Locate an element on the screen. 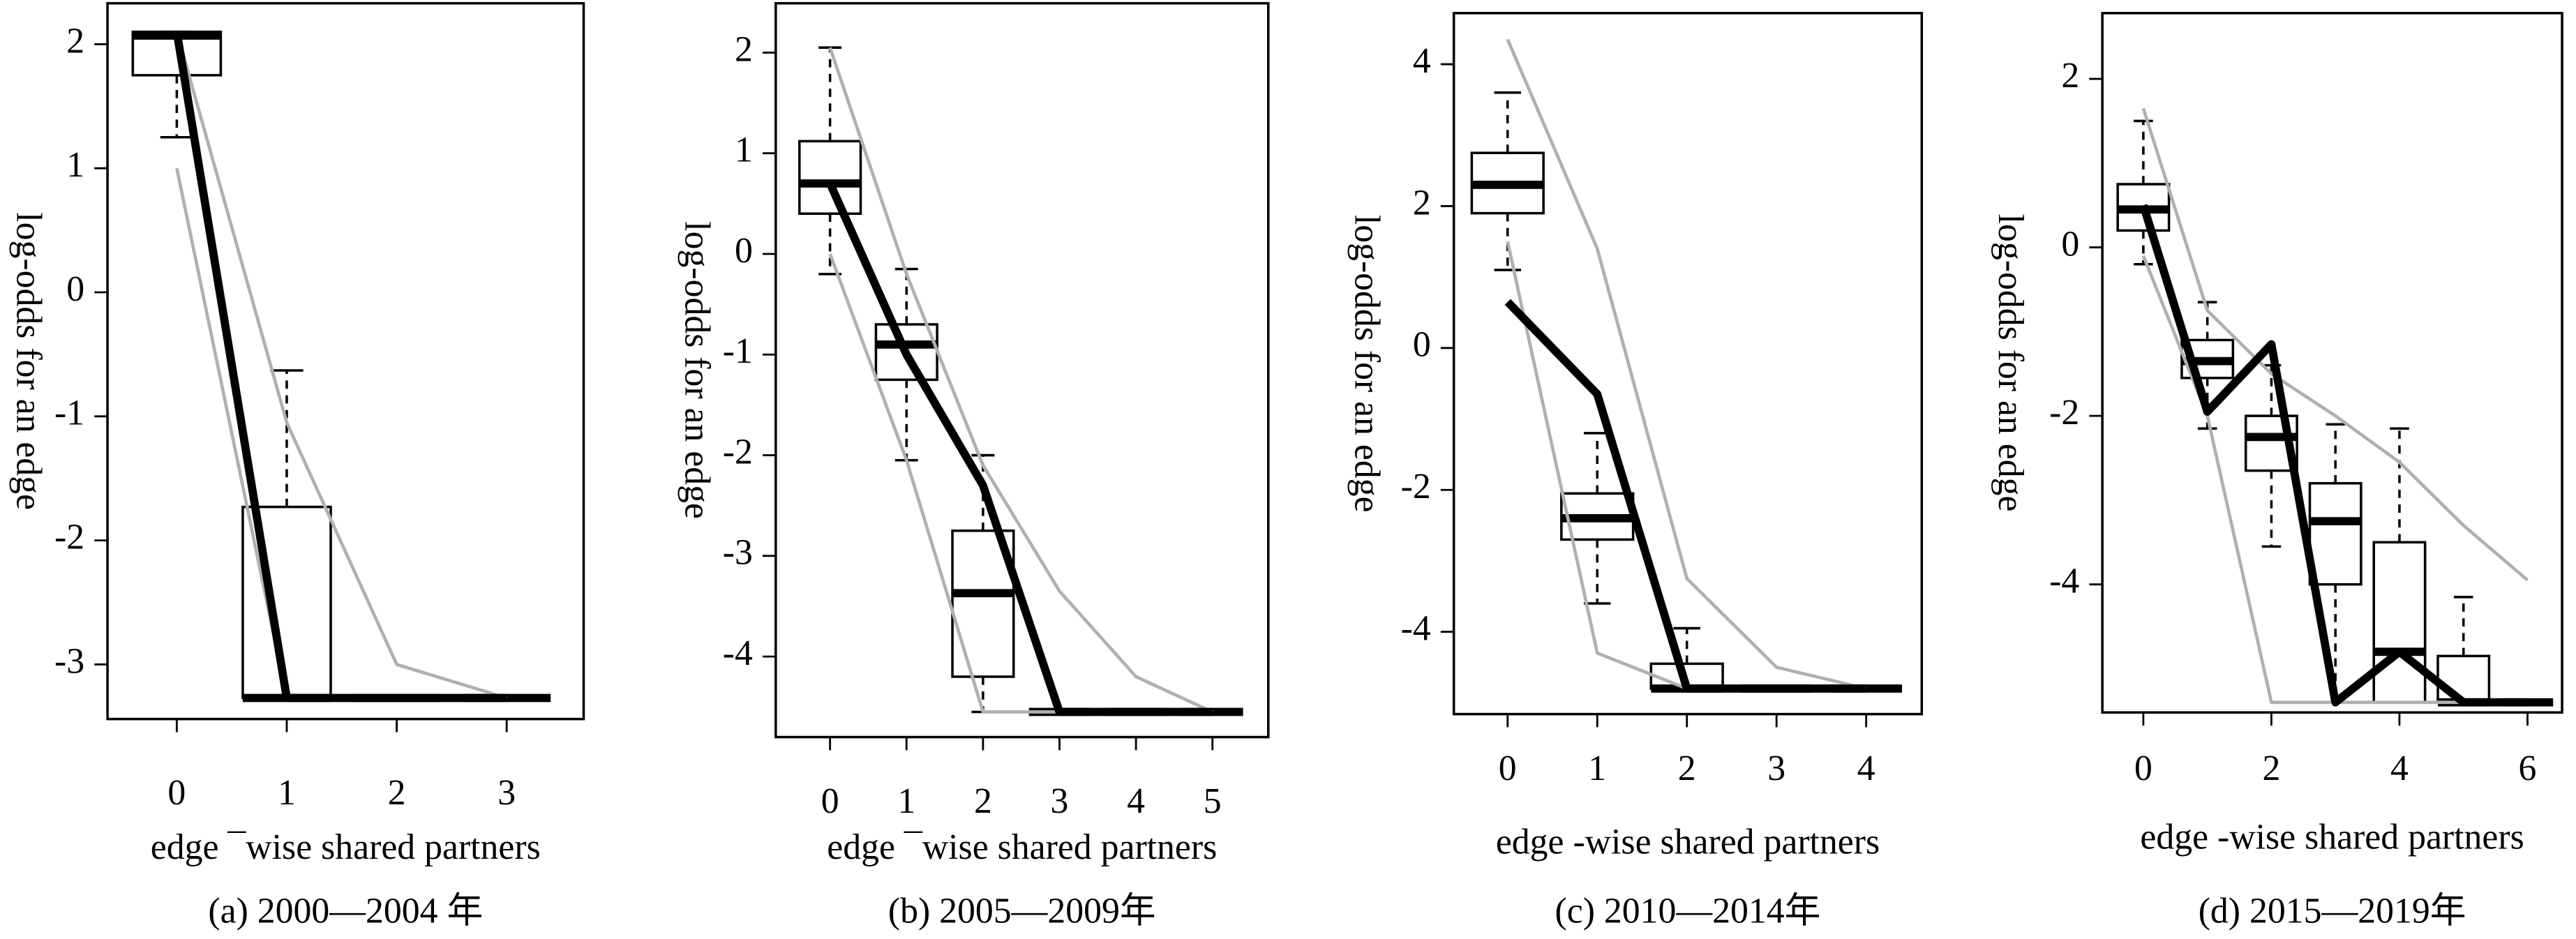  panel-caption: (b) 2005—2009年 is located at coordinates (1022, 911).